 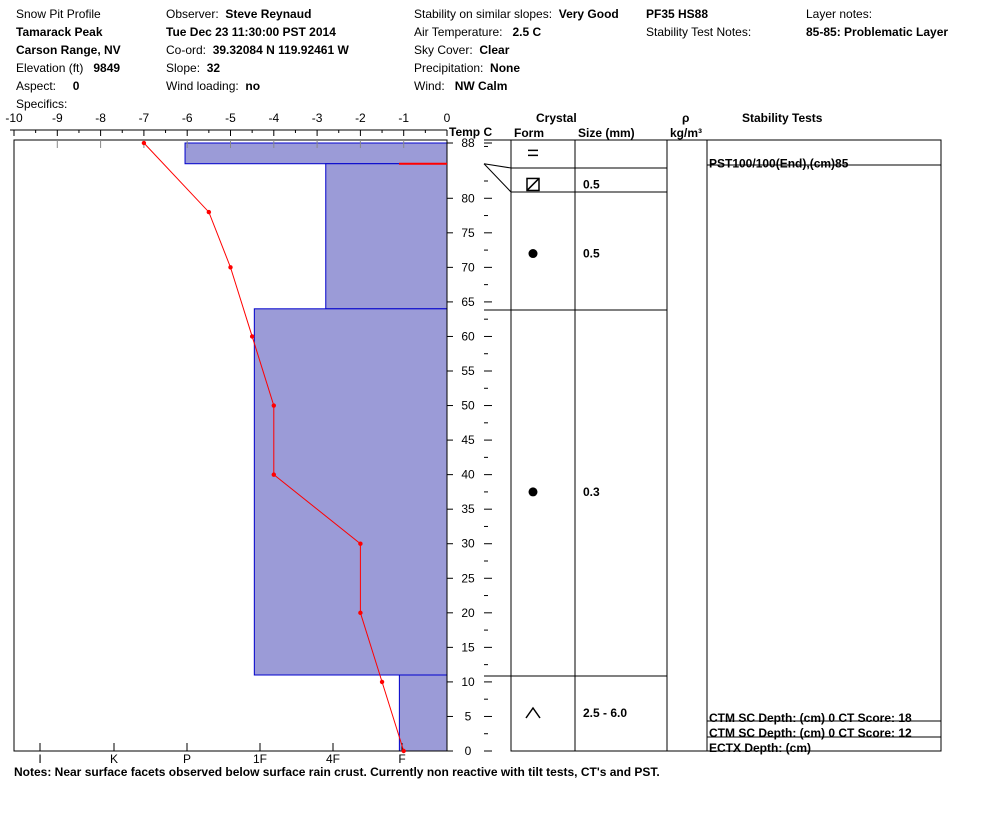 I want to click on wind-loading-field: Wind loading: no, so click(x=213, y=86).